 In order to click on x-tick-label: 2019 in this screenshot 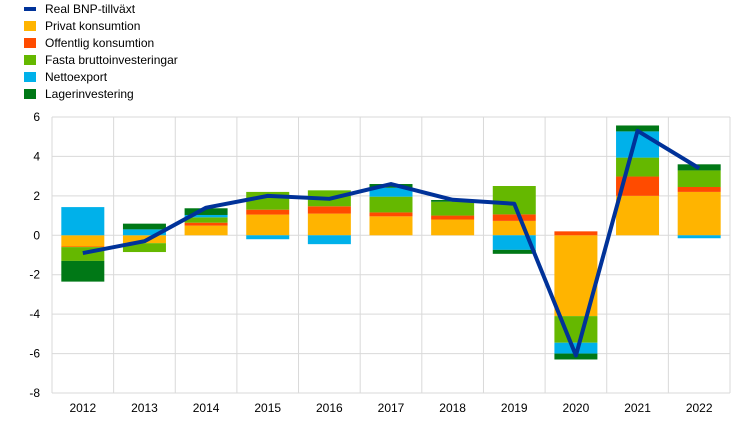, I will do `click(514, 408)`.